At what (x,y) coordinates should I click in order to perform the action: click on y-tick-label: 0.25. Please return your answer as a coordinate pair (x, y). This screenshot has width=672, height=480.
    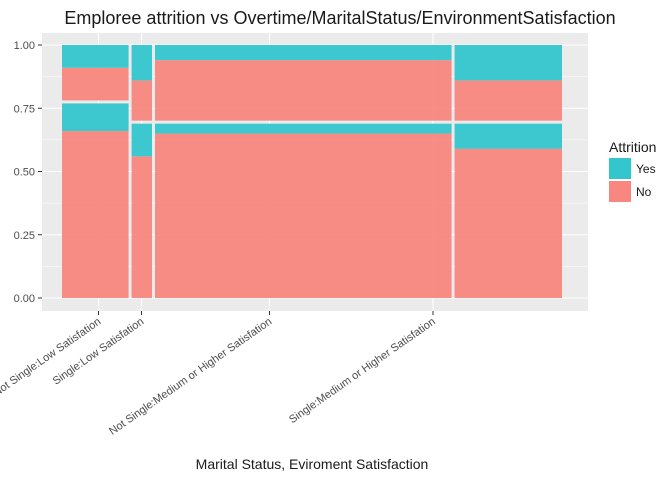
    Looking at the image, I should click on (24, 236).